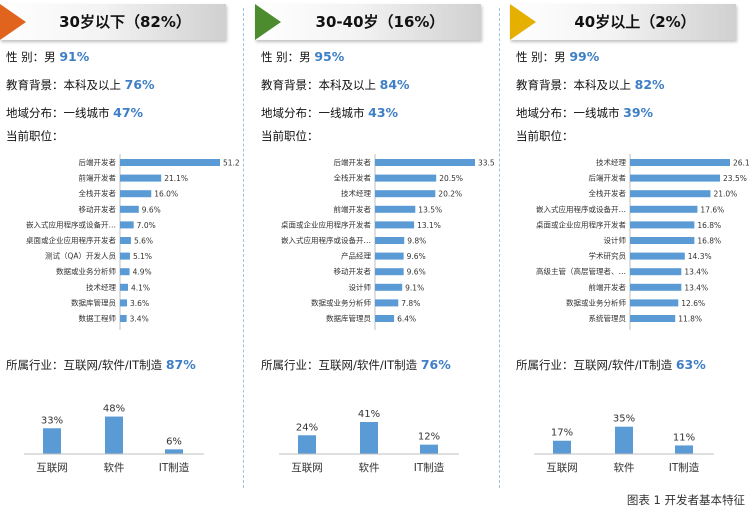 This screenshot has width=753, height=512. What do you see at coordinates (353, 271) in the screenshot?
I see `role-category-label: 移动开发者` at bounding box center [353, 271].